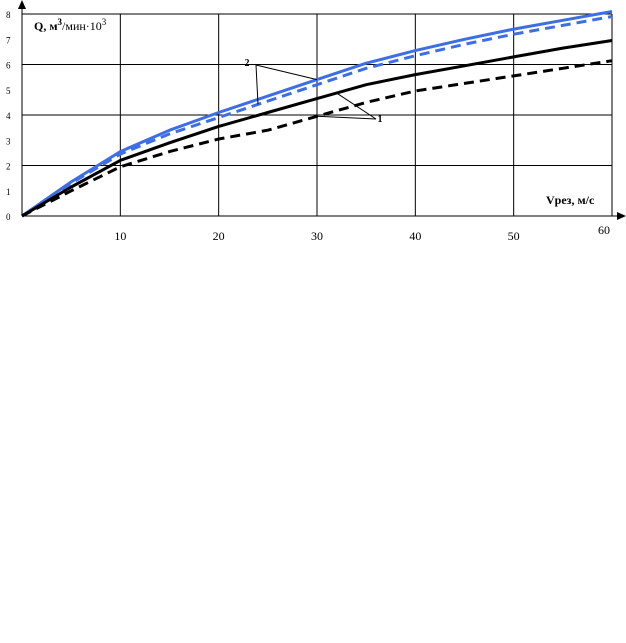  I want to click on y-tick-label: 6, so click(8, 66).